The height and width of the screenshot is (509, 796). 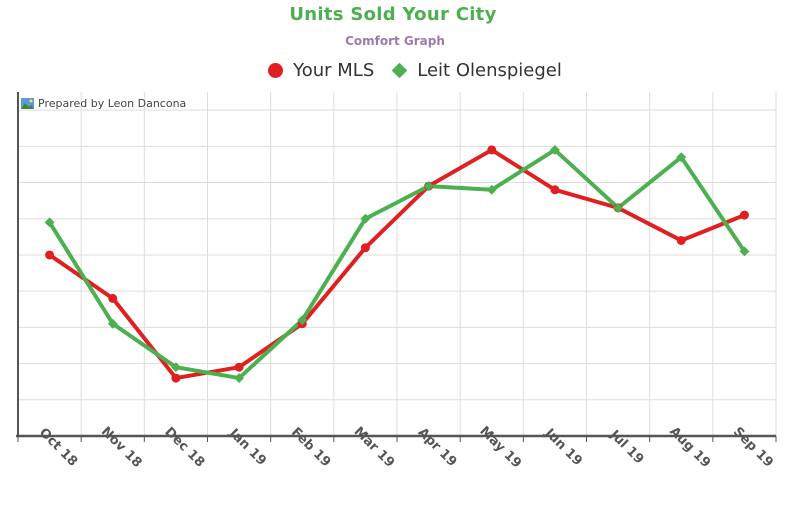 What do you see at coordinates (500, 448) in the screenshot?
I see `x-tick-label: May 19` at bounding box center [500, 448].